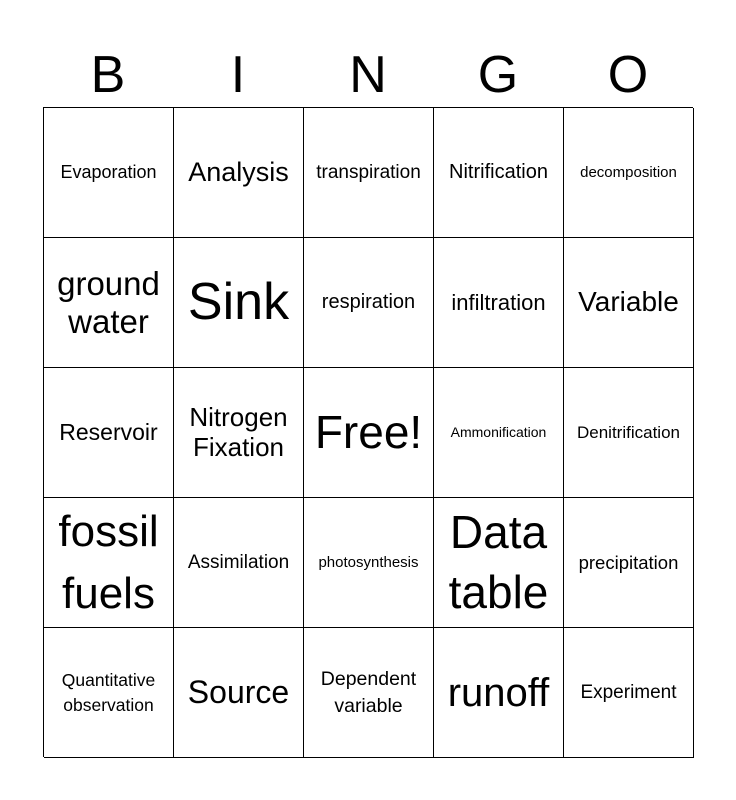 The image size is (736, 800). I want to click on bingo-cell: Analysis, so click(239, 173).